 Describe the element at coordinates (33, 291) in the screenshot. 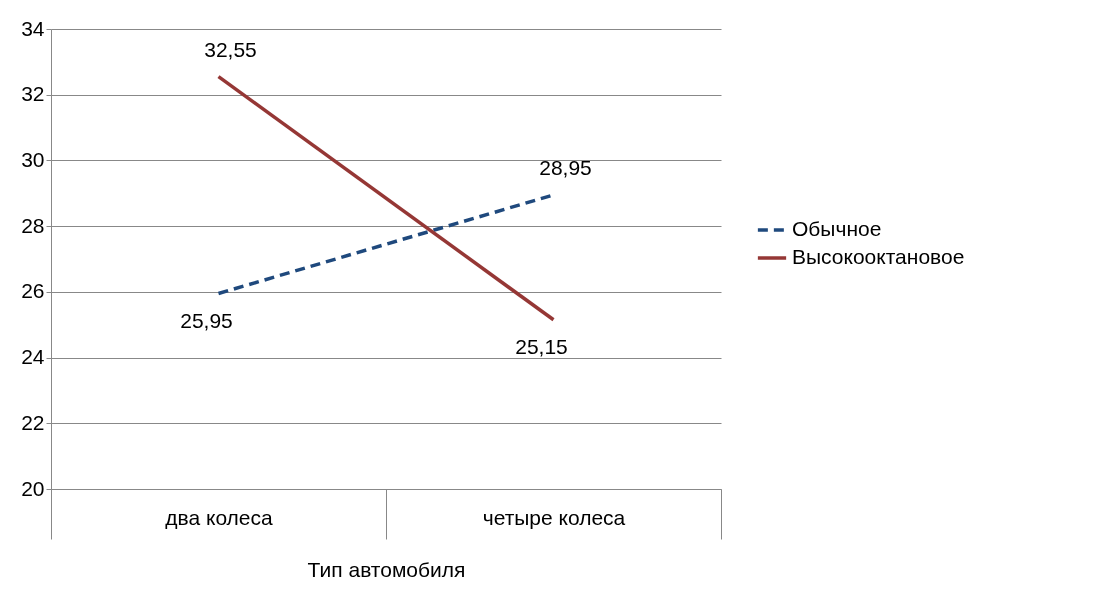

I see `y-tick-label: 26` at that location.